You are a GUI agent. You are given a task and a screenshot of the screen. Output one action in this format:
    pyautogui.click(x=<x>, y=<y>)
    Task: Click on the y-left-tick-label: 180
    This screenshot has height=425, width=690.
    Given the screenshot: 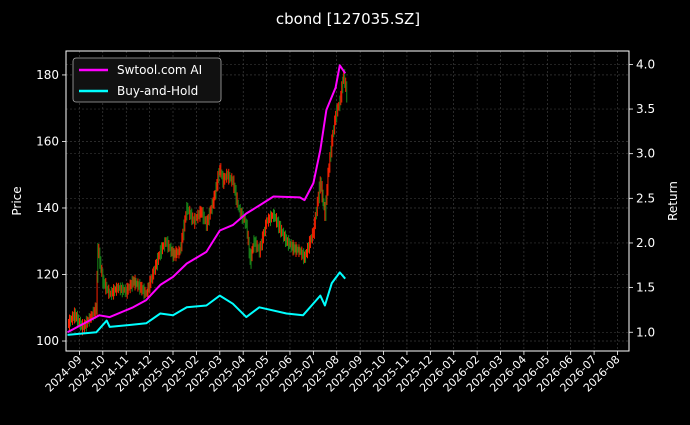 What is the action you would take?
    pyautogui.click(x=47, y=75)
    